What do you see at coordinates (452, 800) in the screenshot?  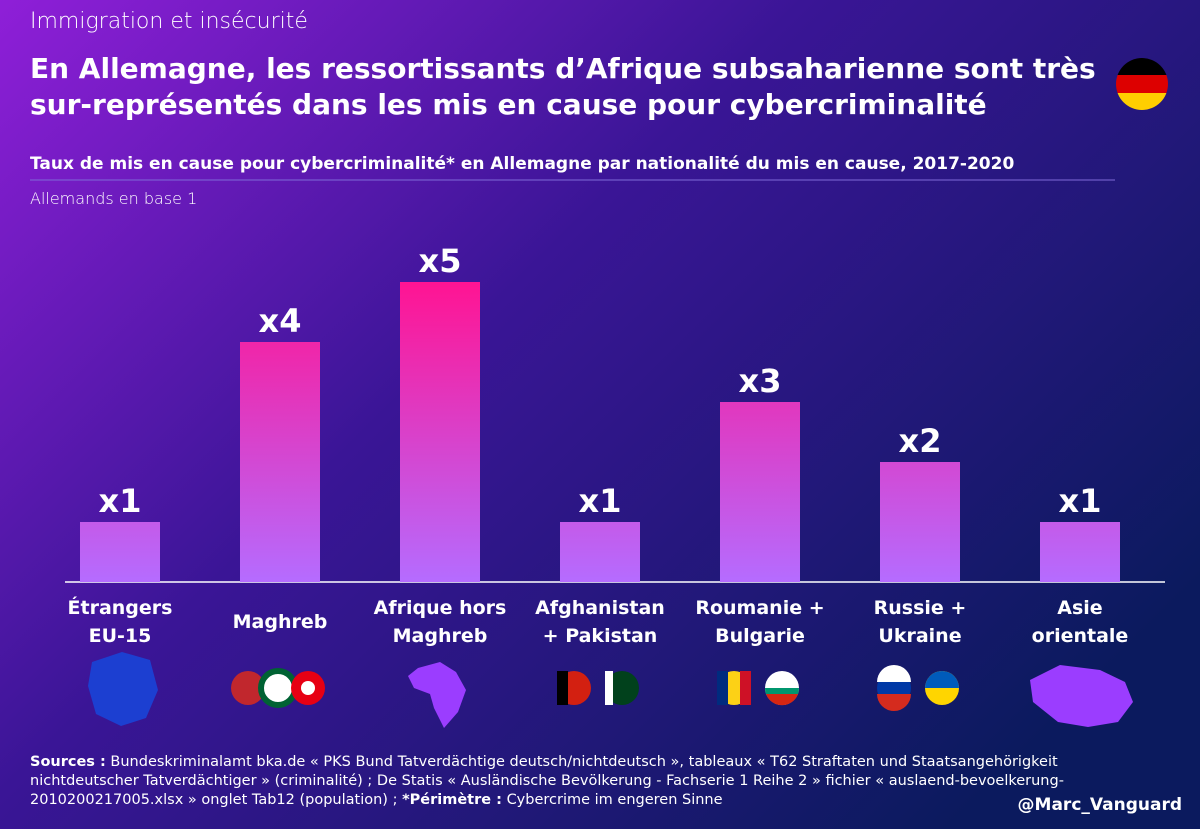 I see `perimetre-label: *Périmètre :` at bounding box center [452, 800].